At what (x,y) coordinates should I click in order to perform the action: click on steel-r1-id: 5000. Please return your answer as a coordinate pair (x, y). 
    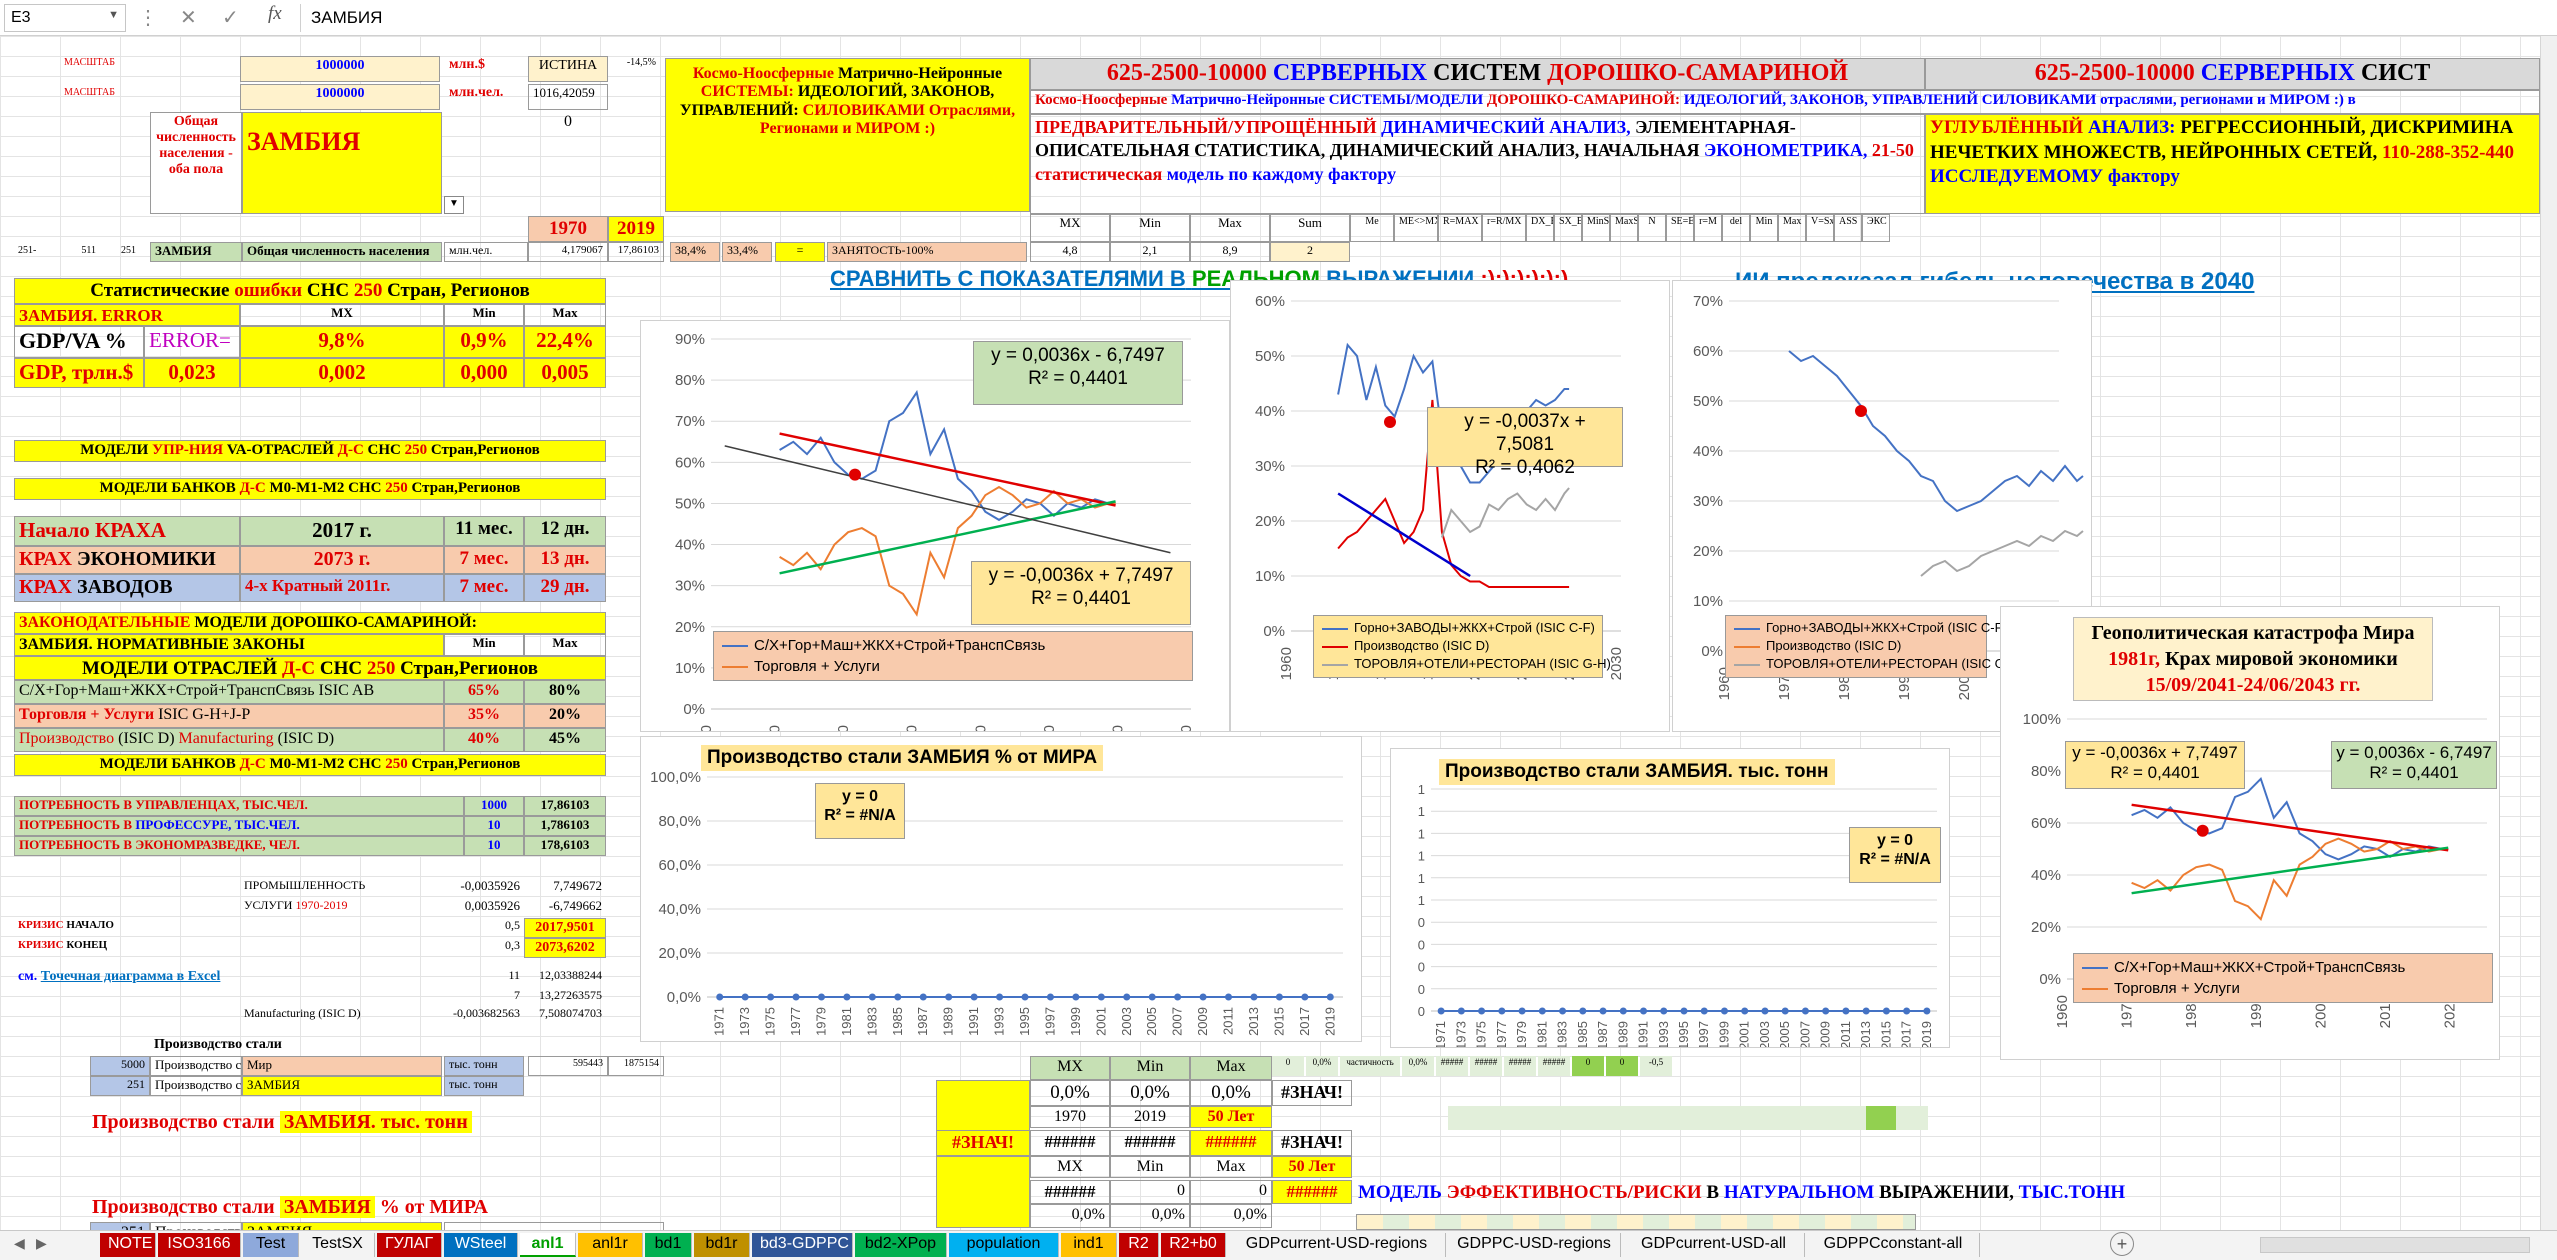
    Looking at the image, I should click on (120, 1066).